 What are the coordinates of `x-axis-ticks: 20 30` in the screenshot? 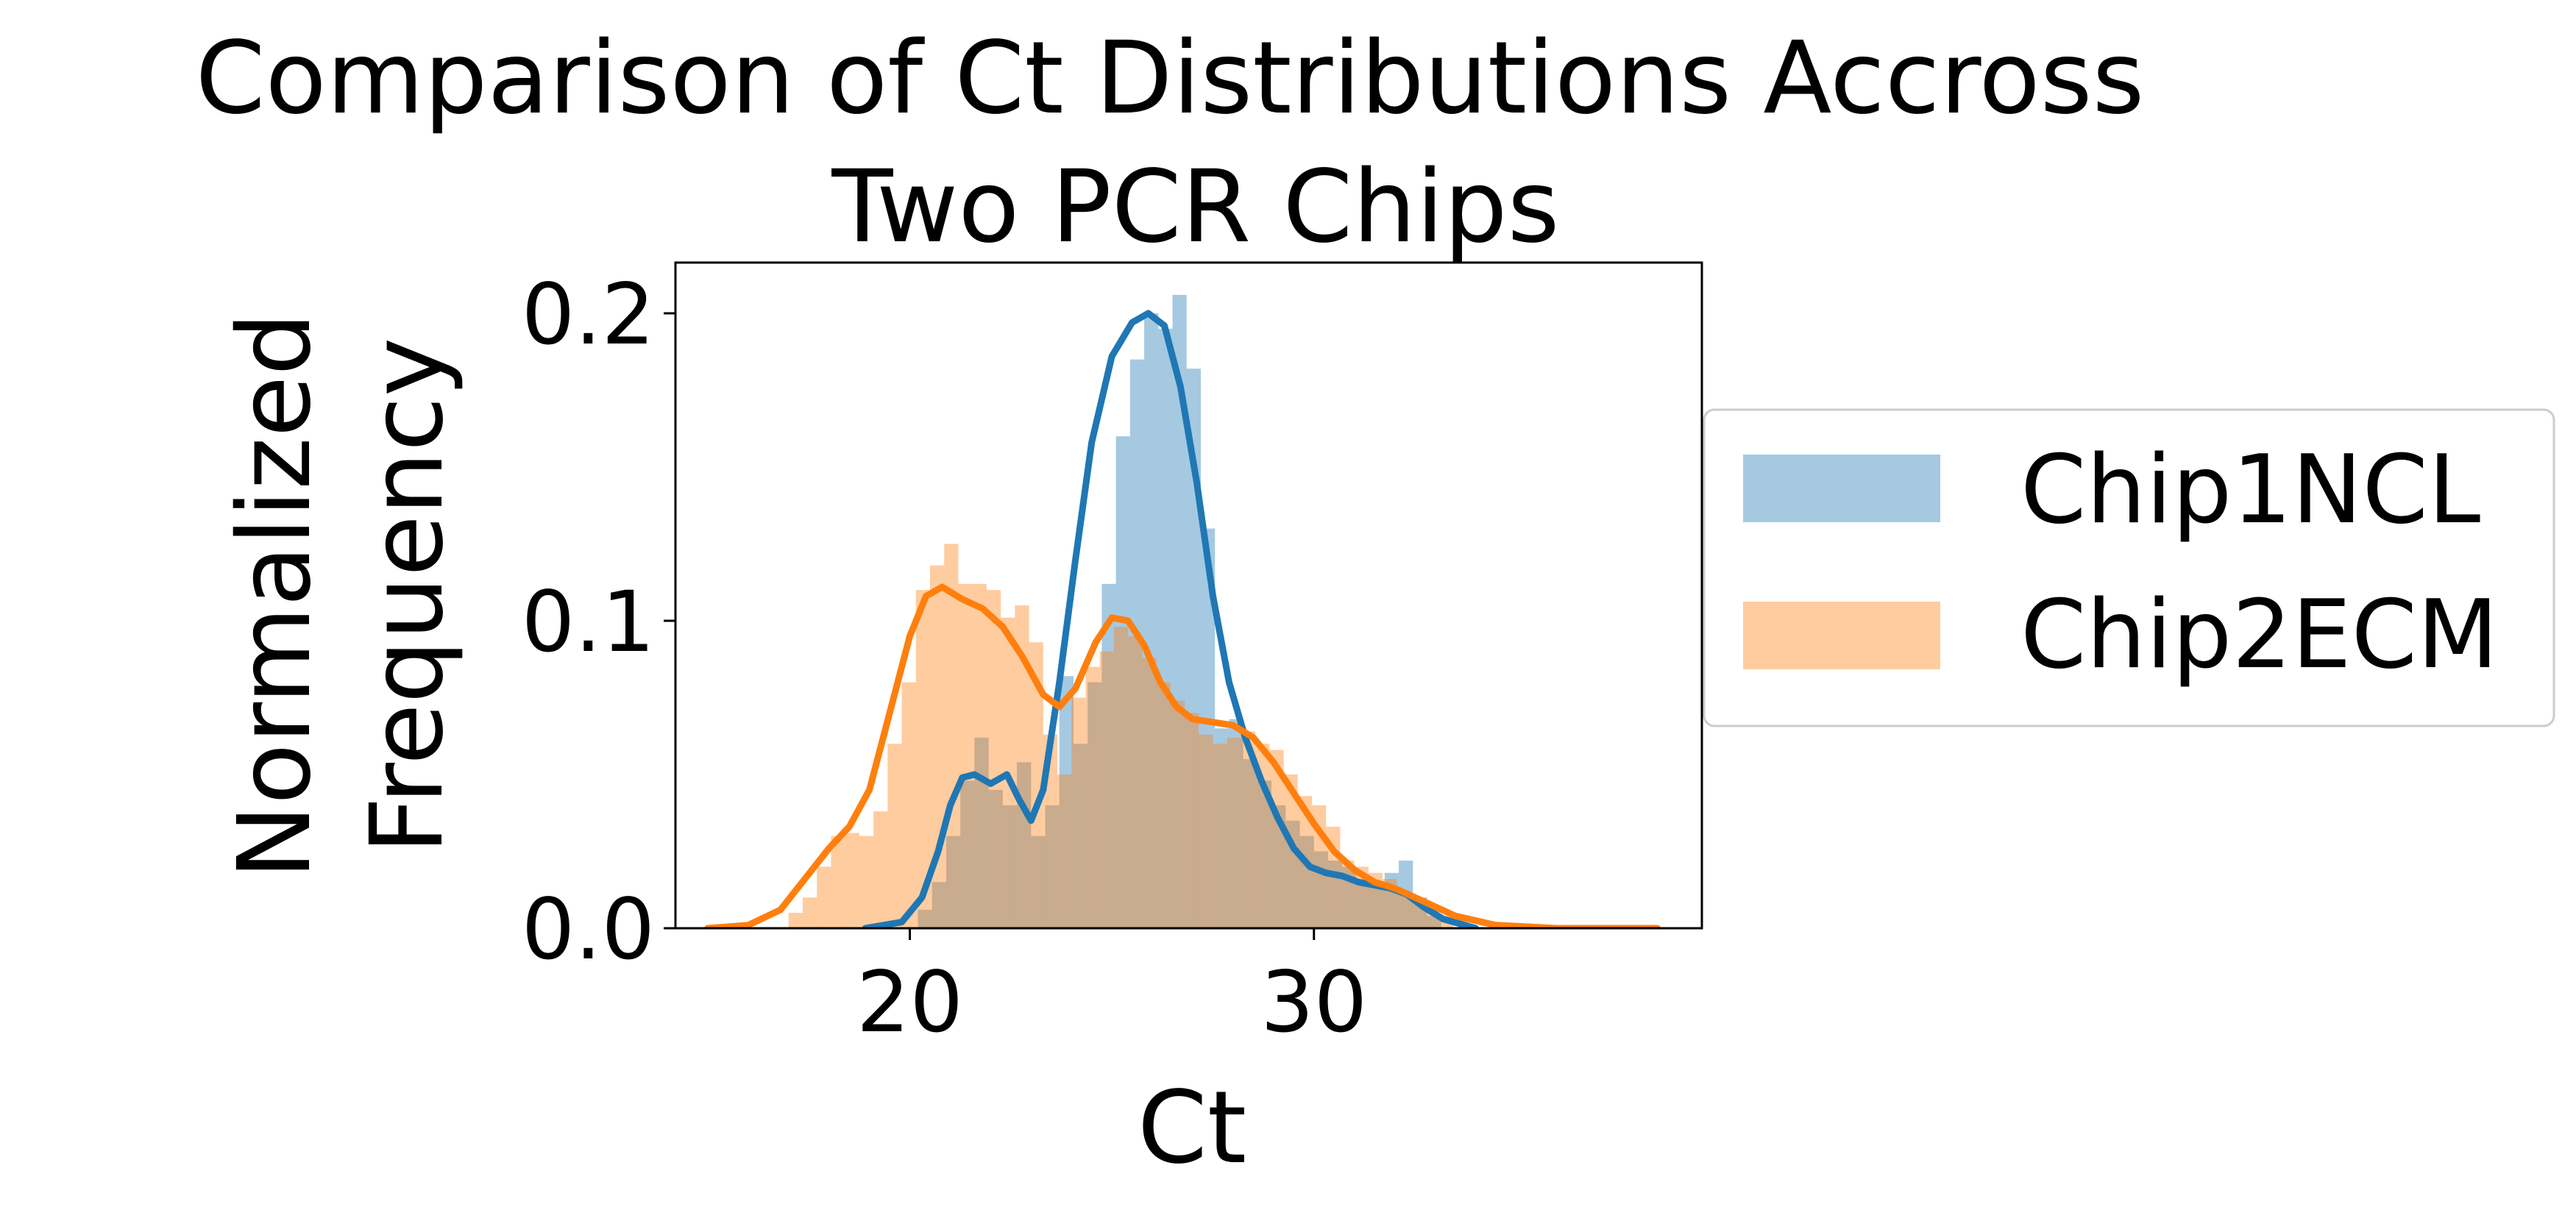 It's located at (1111, 989).